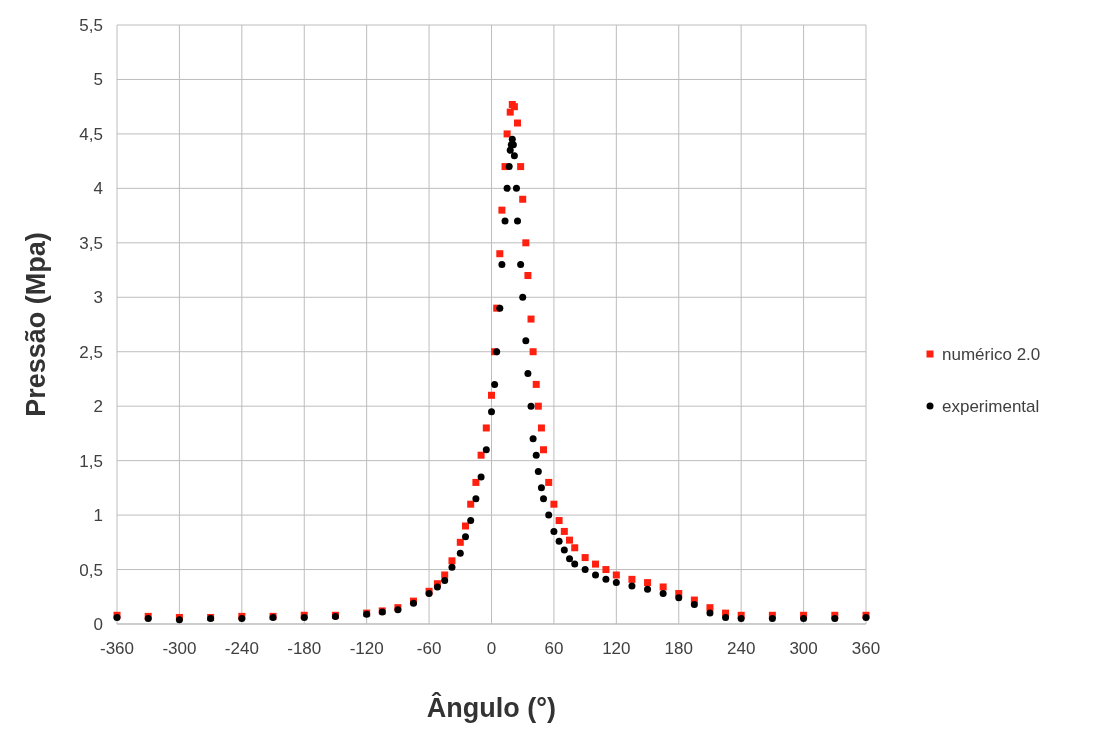  Describe the element at coordinates (304, 648) in the screenshot. I see `x-tick-label: -180` at that location.